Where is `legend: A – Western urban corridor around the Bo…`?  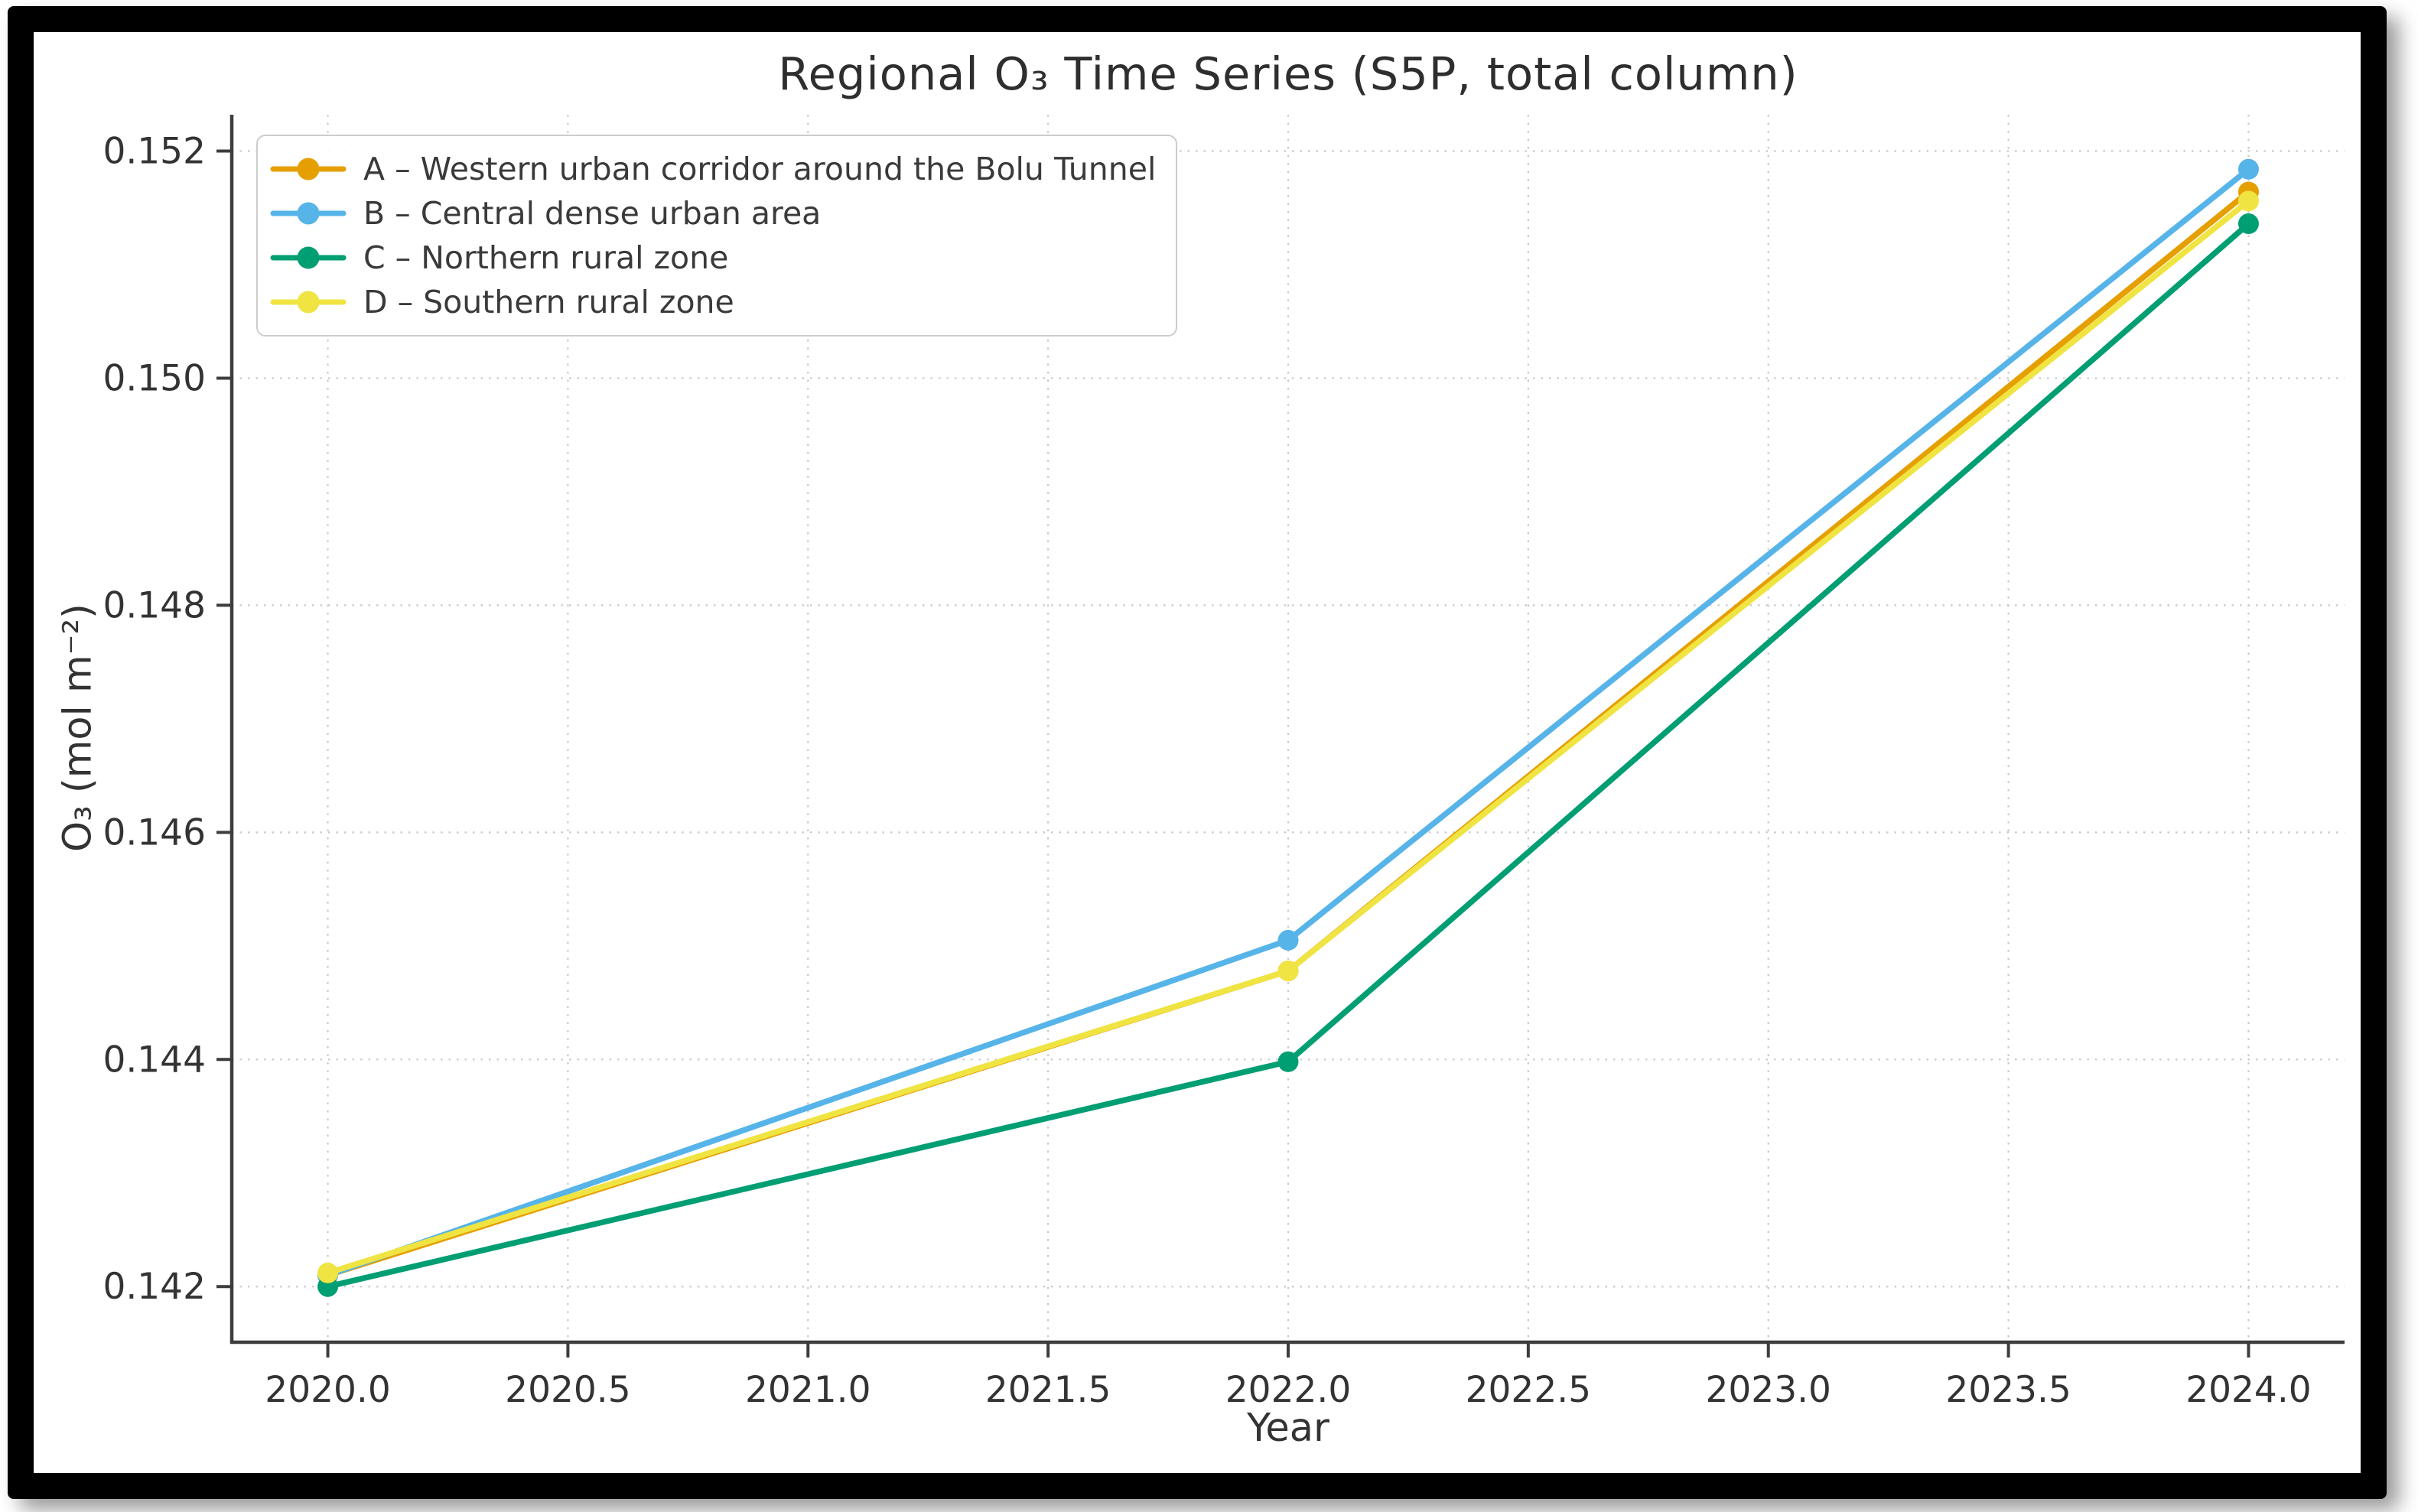
legend: A – Western urban corridor around the Bo… is located at coordinates (717, 236).